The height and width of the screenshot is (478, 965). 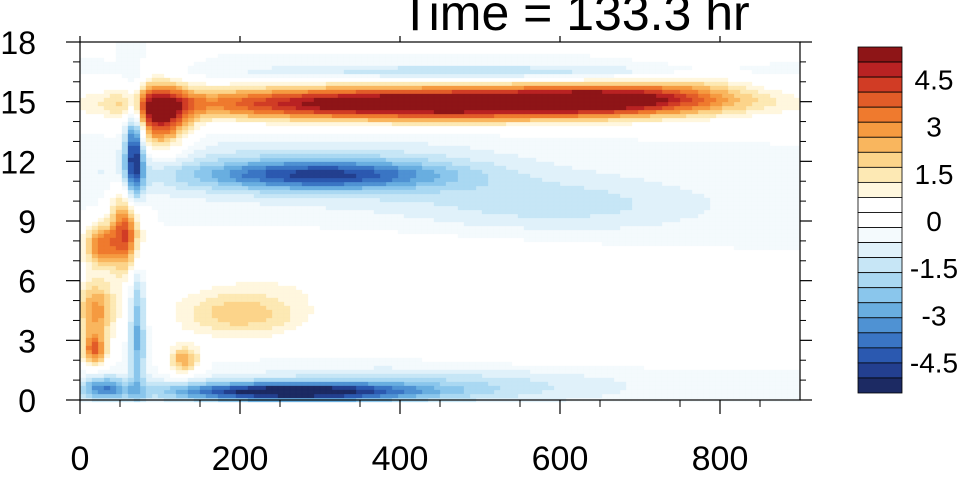 I want to click on y-tick-label: 15, so click(x=18, y=103).